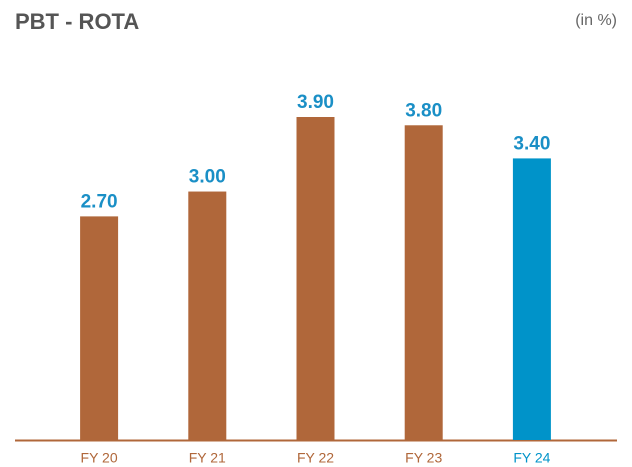 The height and width of the screenshot is (467, 632). What do you see at coordinates (423, 458) in the screenshot?
I see `x-tick-label: FY 23` at bounding box center [423, 458].